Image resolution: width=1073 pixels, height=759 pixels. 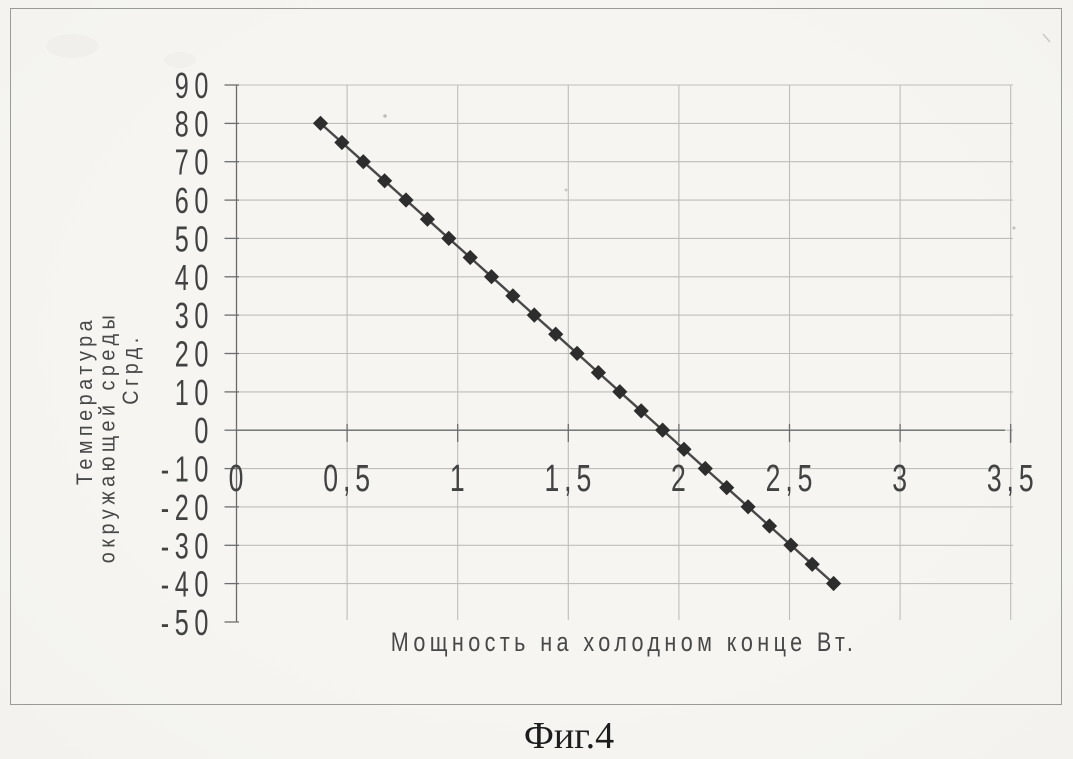 What do you see at coordinates (902, 477) in the screenshot?
I see `svg-text: 3` at bounding box center [902, 477].